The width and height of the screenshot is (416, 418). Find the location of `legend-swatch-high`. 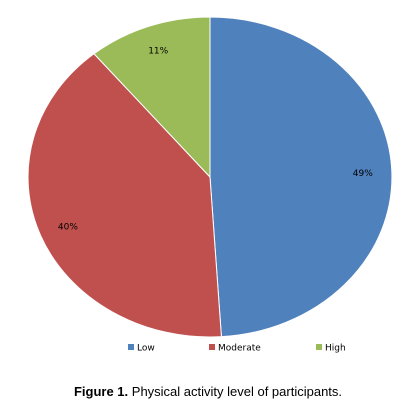

legend-swatch-high is located at coordinates (319, 347).